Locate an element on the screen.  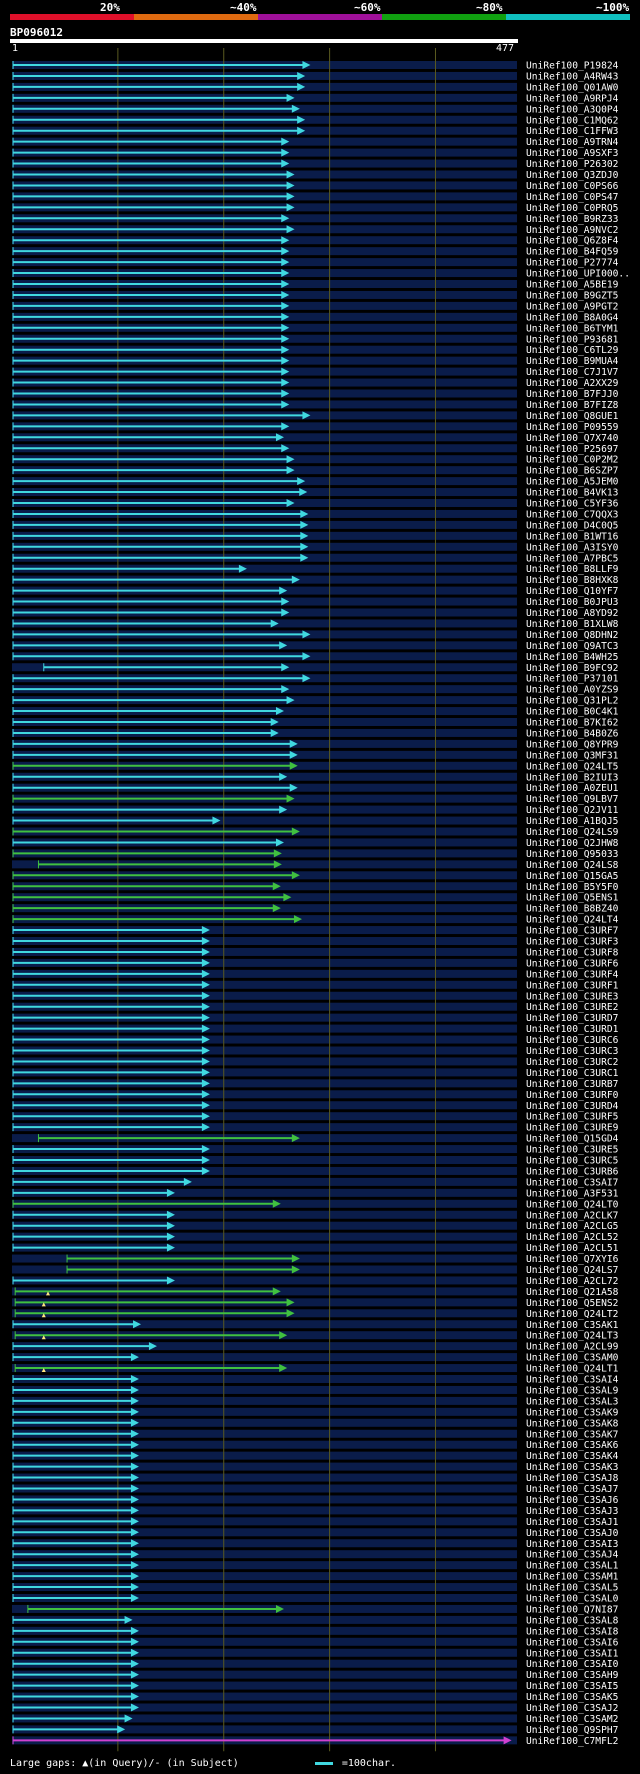
hit-label: UniRef100_UPI000.. is located at coordinates (578, 274).